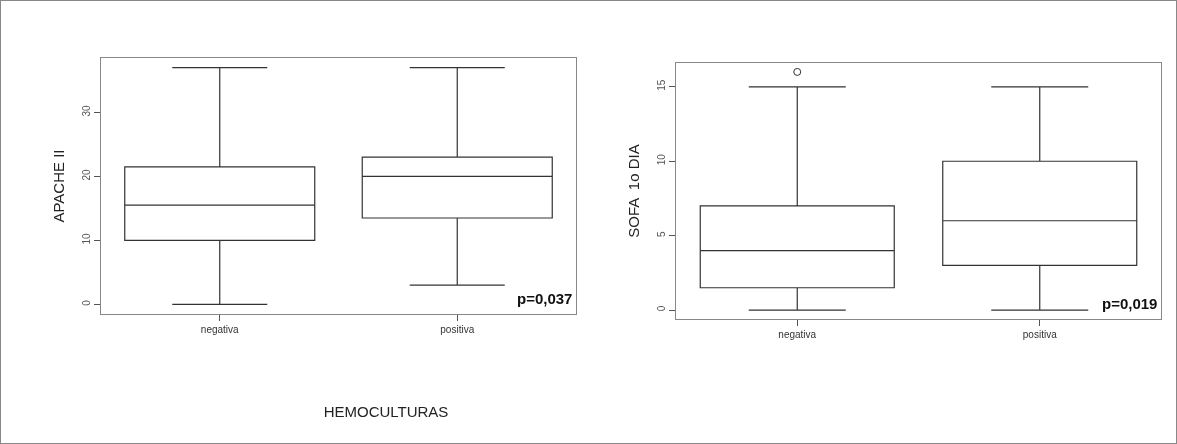 Image resolution: width=1177 pixels, height=444 pixels. I want to click on y-tick-label: 5, so click(661, 233).